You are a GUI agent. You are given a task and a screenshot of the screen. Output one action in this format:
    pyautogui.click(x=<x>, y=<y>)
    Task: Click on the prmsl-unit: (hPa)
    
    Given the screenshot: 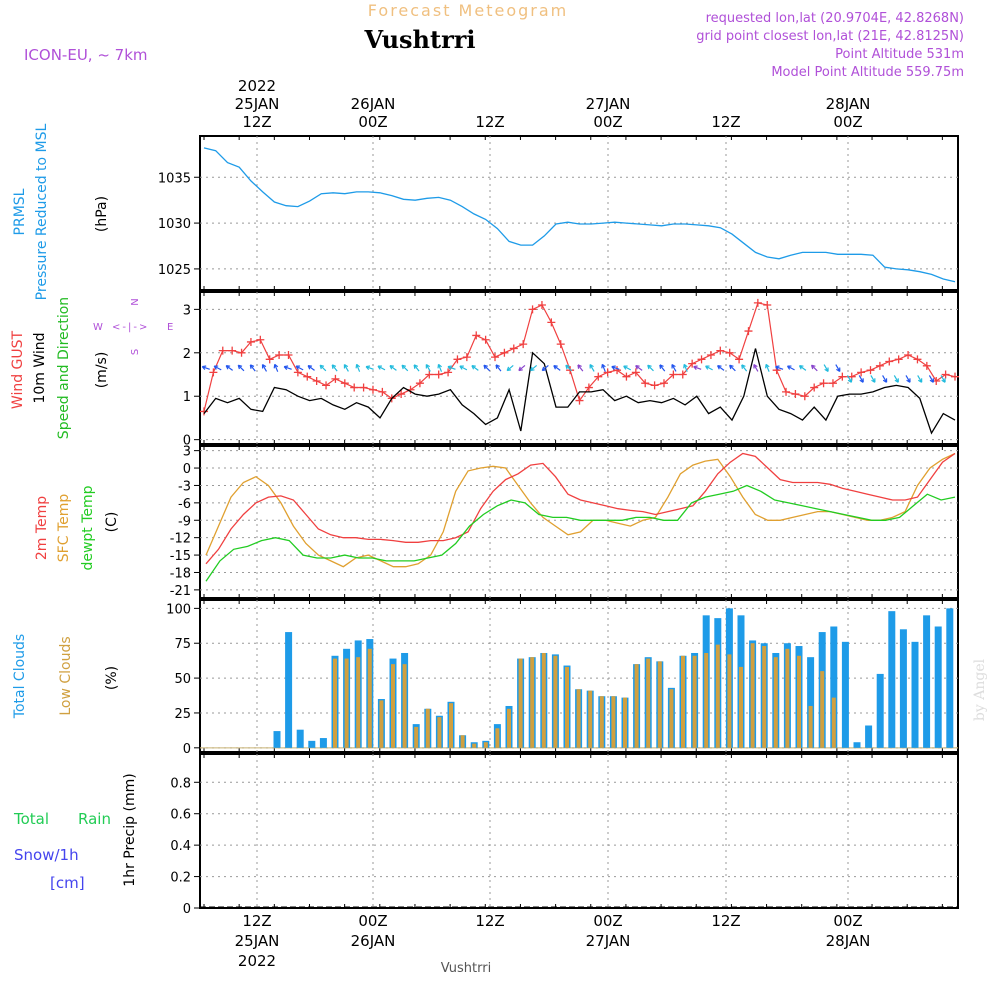 What is the action you would take?
    pyautogui.click(x=102, y=214)
    